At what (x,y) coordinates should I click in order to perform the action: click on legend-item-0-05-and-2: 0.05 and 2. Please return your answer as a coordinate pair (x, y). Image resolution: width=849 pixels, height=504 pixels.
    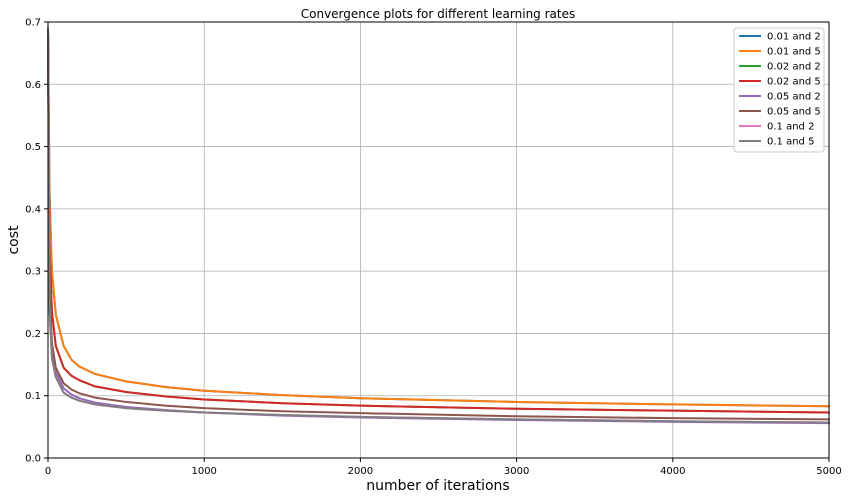
    Looking at the image, I should click on (780, 97).